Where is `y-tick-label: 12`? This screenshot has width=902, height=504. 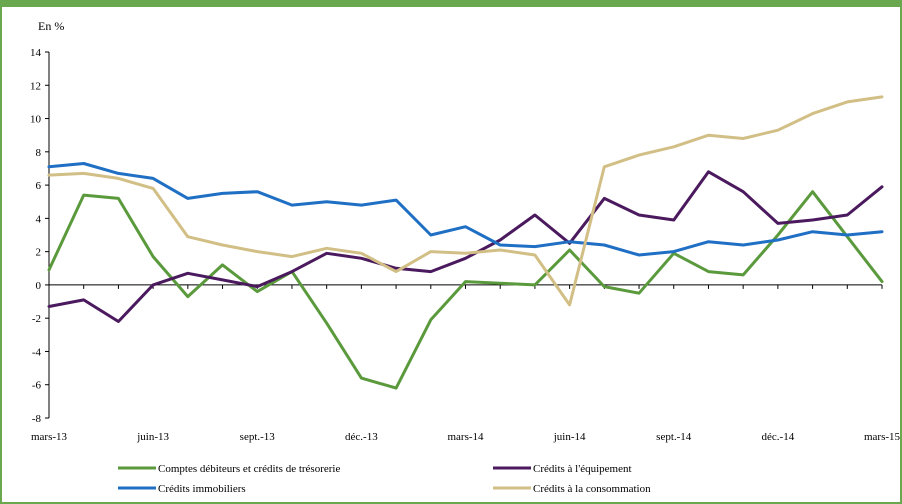 y-tick-label: 12 is located at coordinates (35, 86).